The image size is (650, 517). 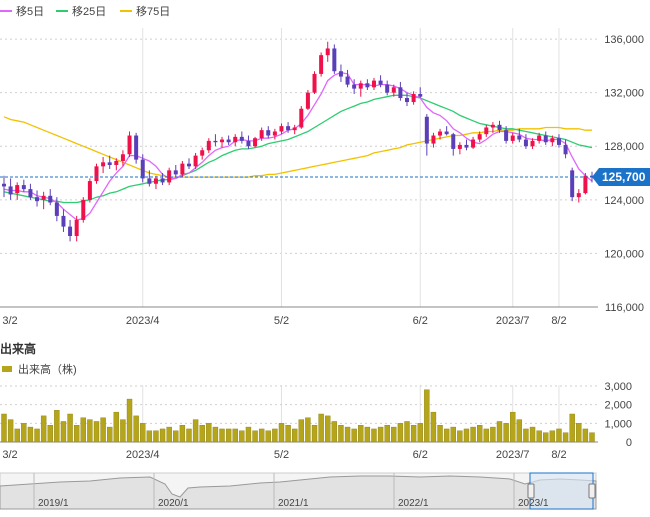 I want to click on legend-label-ma75: 移75日, so click(x=153, y=11).